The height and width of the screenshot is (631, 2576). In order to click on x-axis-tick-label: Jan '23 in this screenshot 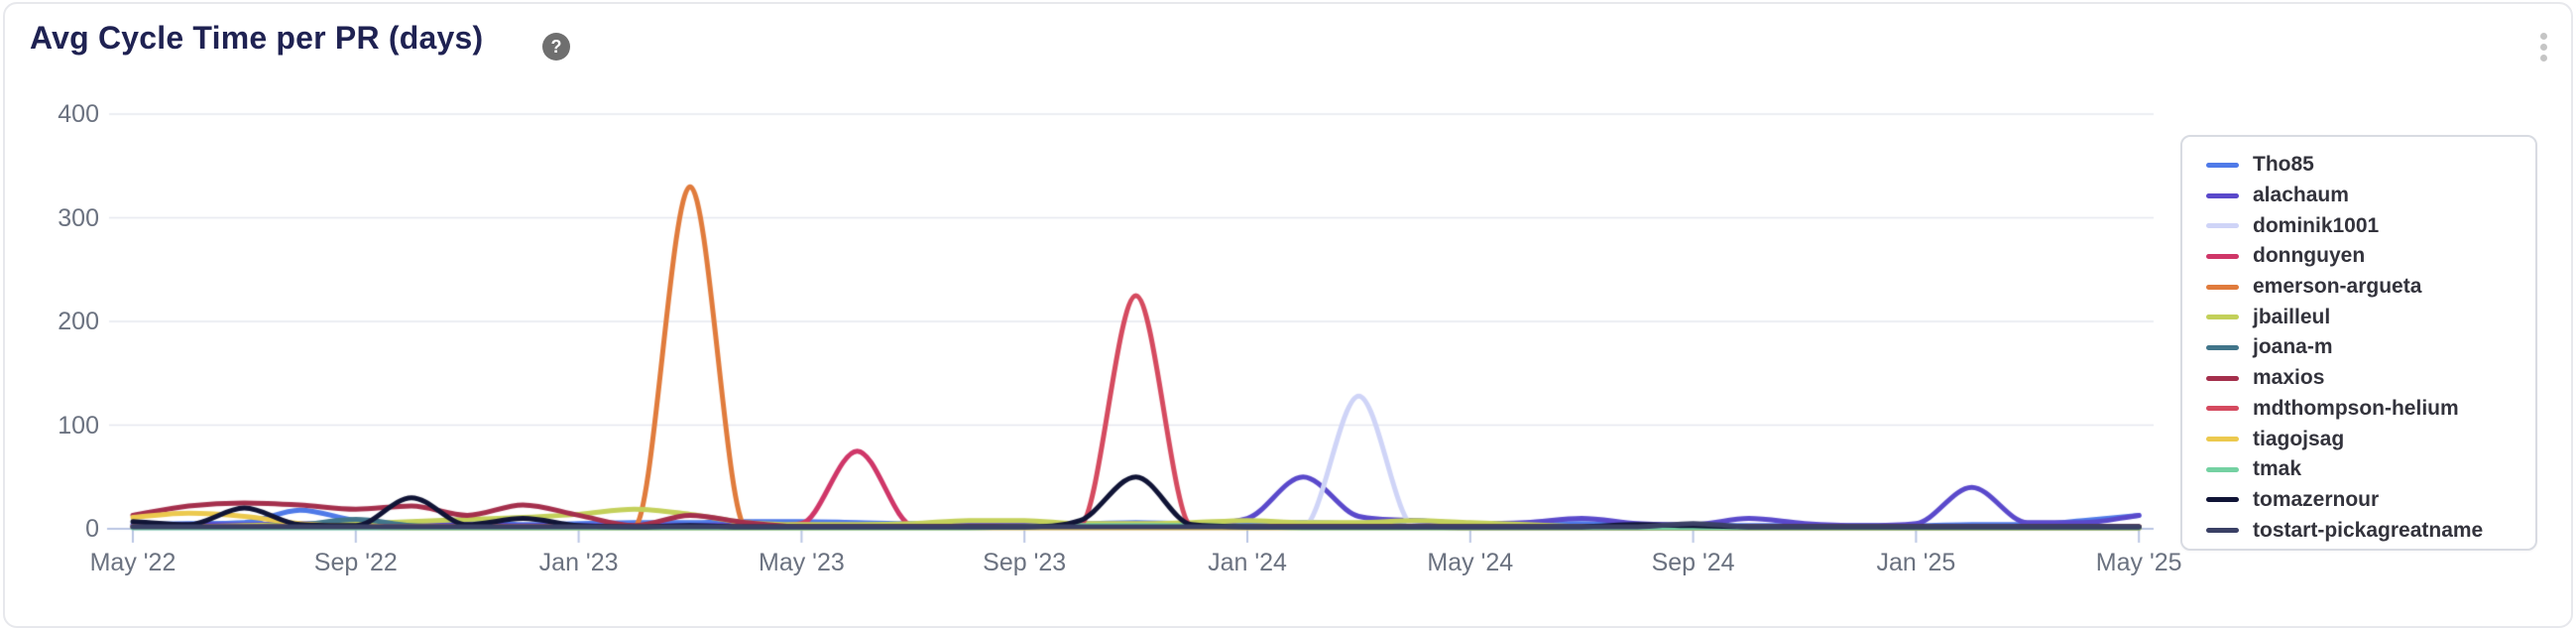, I will do `click(579, 562)`.